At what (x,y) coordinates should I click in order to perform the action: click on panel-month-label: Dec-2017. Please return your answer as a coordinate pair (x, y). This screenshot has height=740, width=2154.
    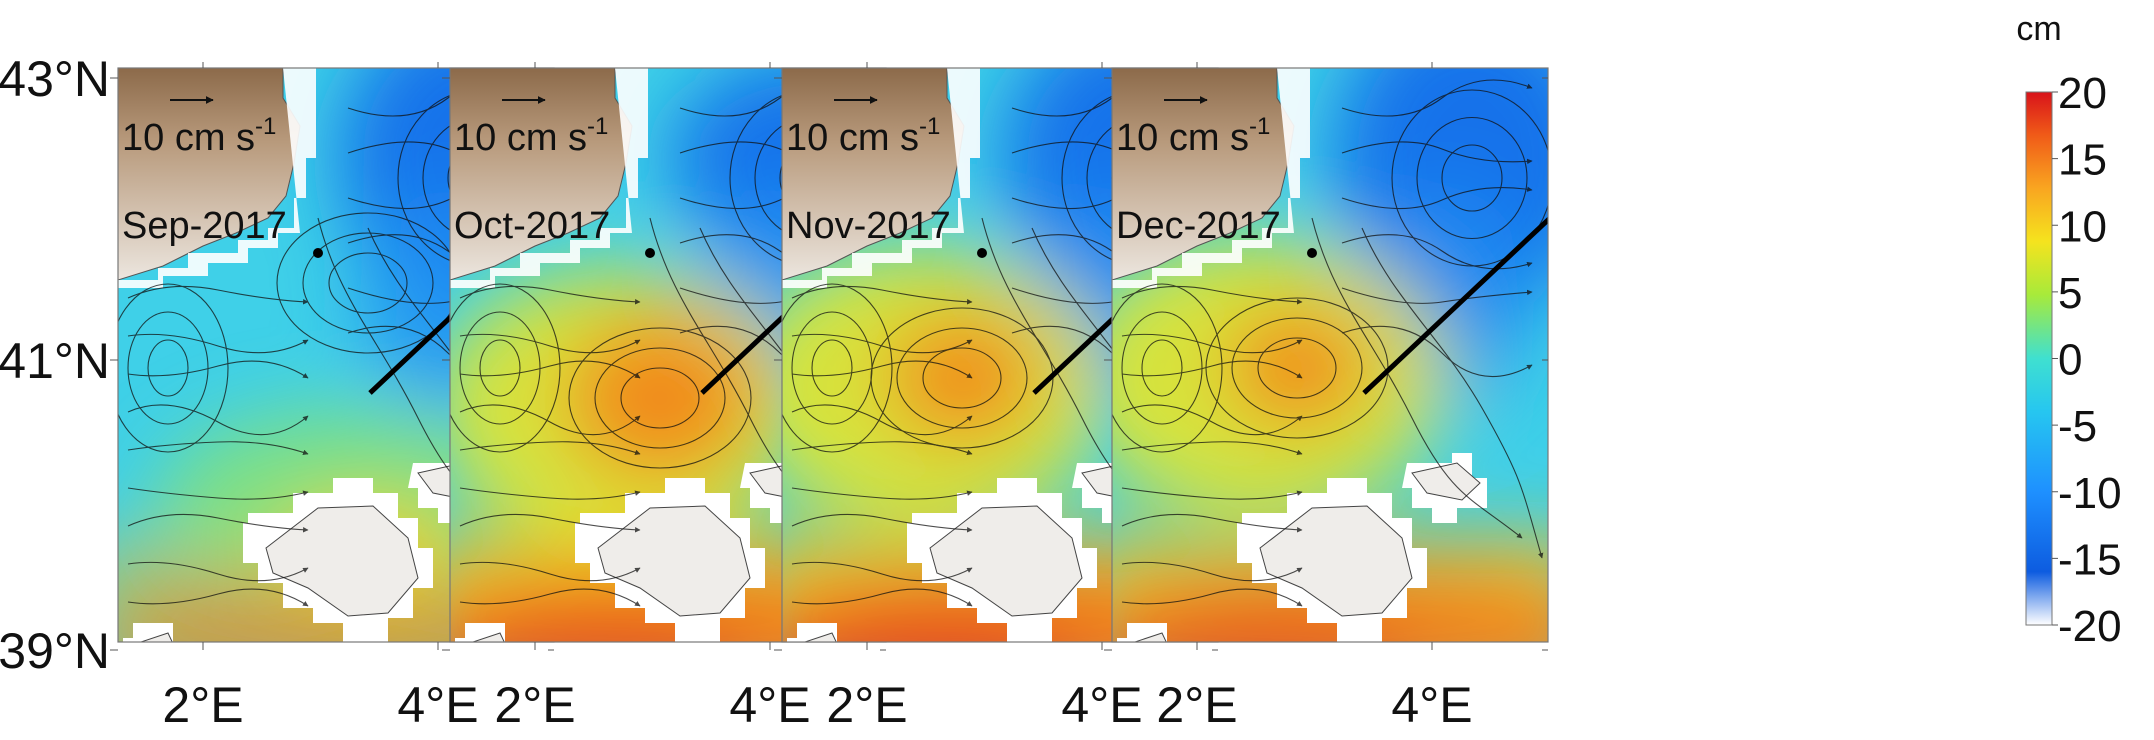
    Looking at the image, I should click on (1198, 226).